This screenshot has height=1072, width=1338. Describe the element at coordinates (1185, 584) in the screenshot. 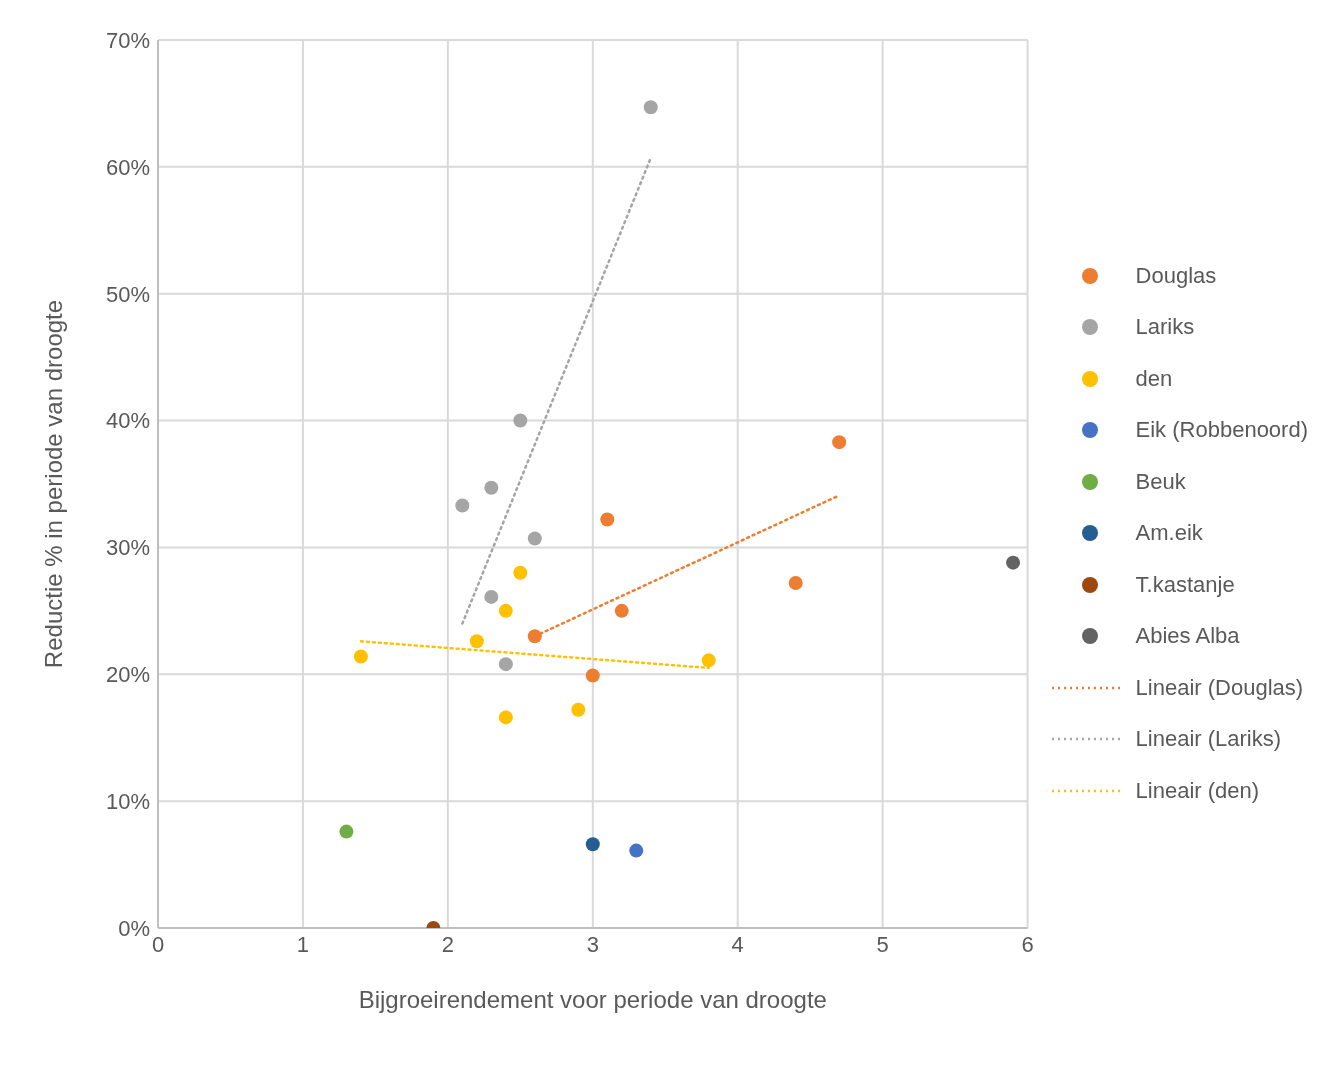

I see `legend-label: T.kastanje` at that location.